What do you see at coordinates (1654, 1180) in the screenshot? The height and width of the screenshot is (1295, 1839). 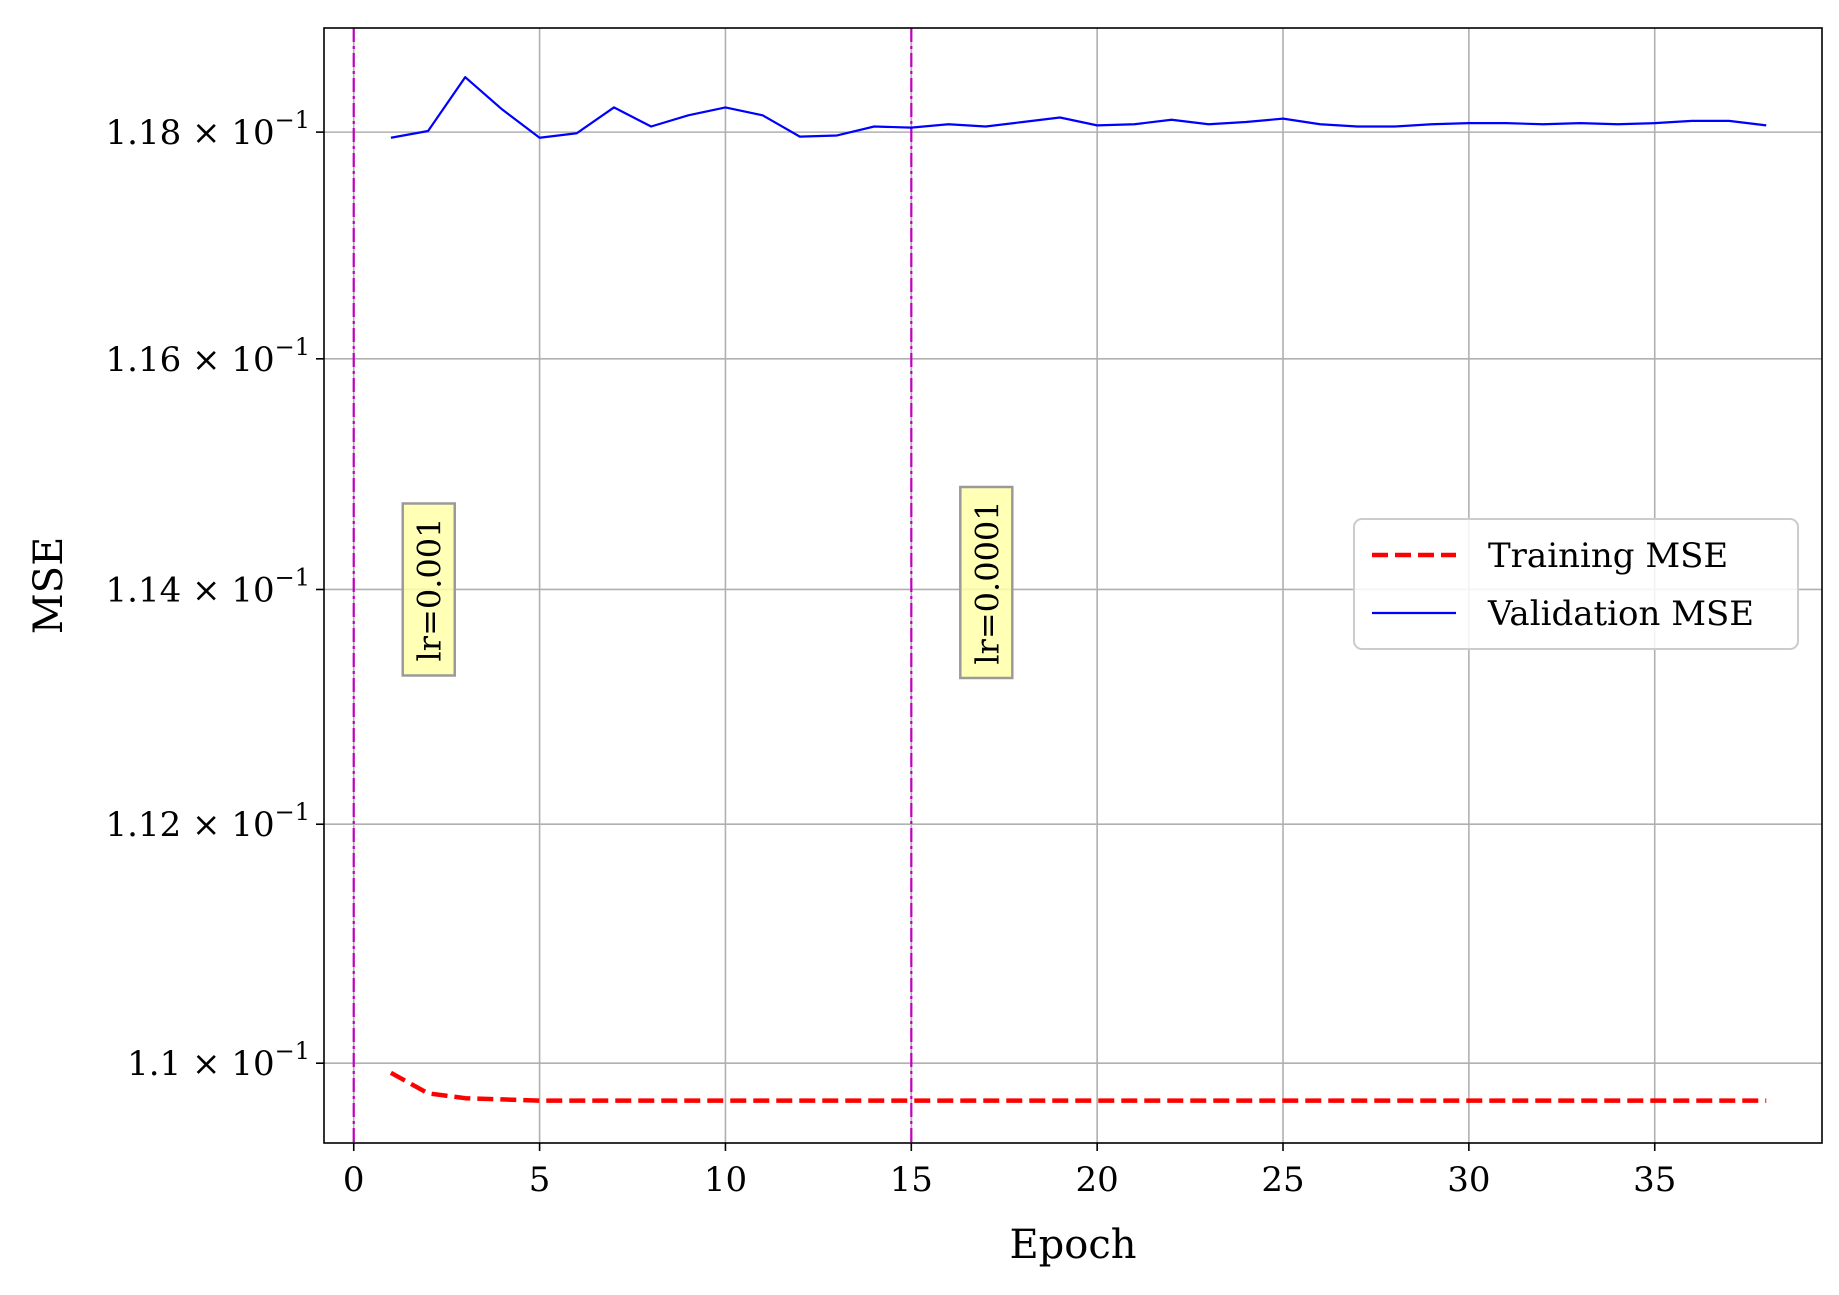 I see `x-tick-label: 35` at bounding box center [1654, 1180].